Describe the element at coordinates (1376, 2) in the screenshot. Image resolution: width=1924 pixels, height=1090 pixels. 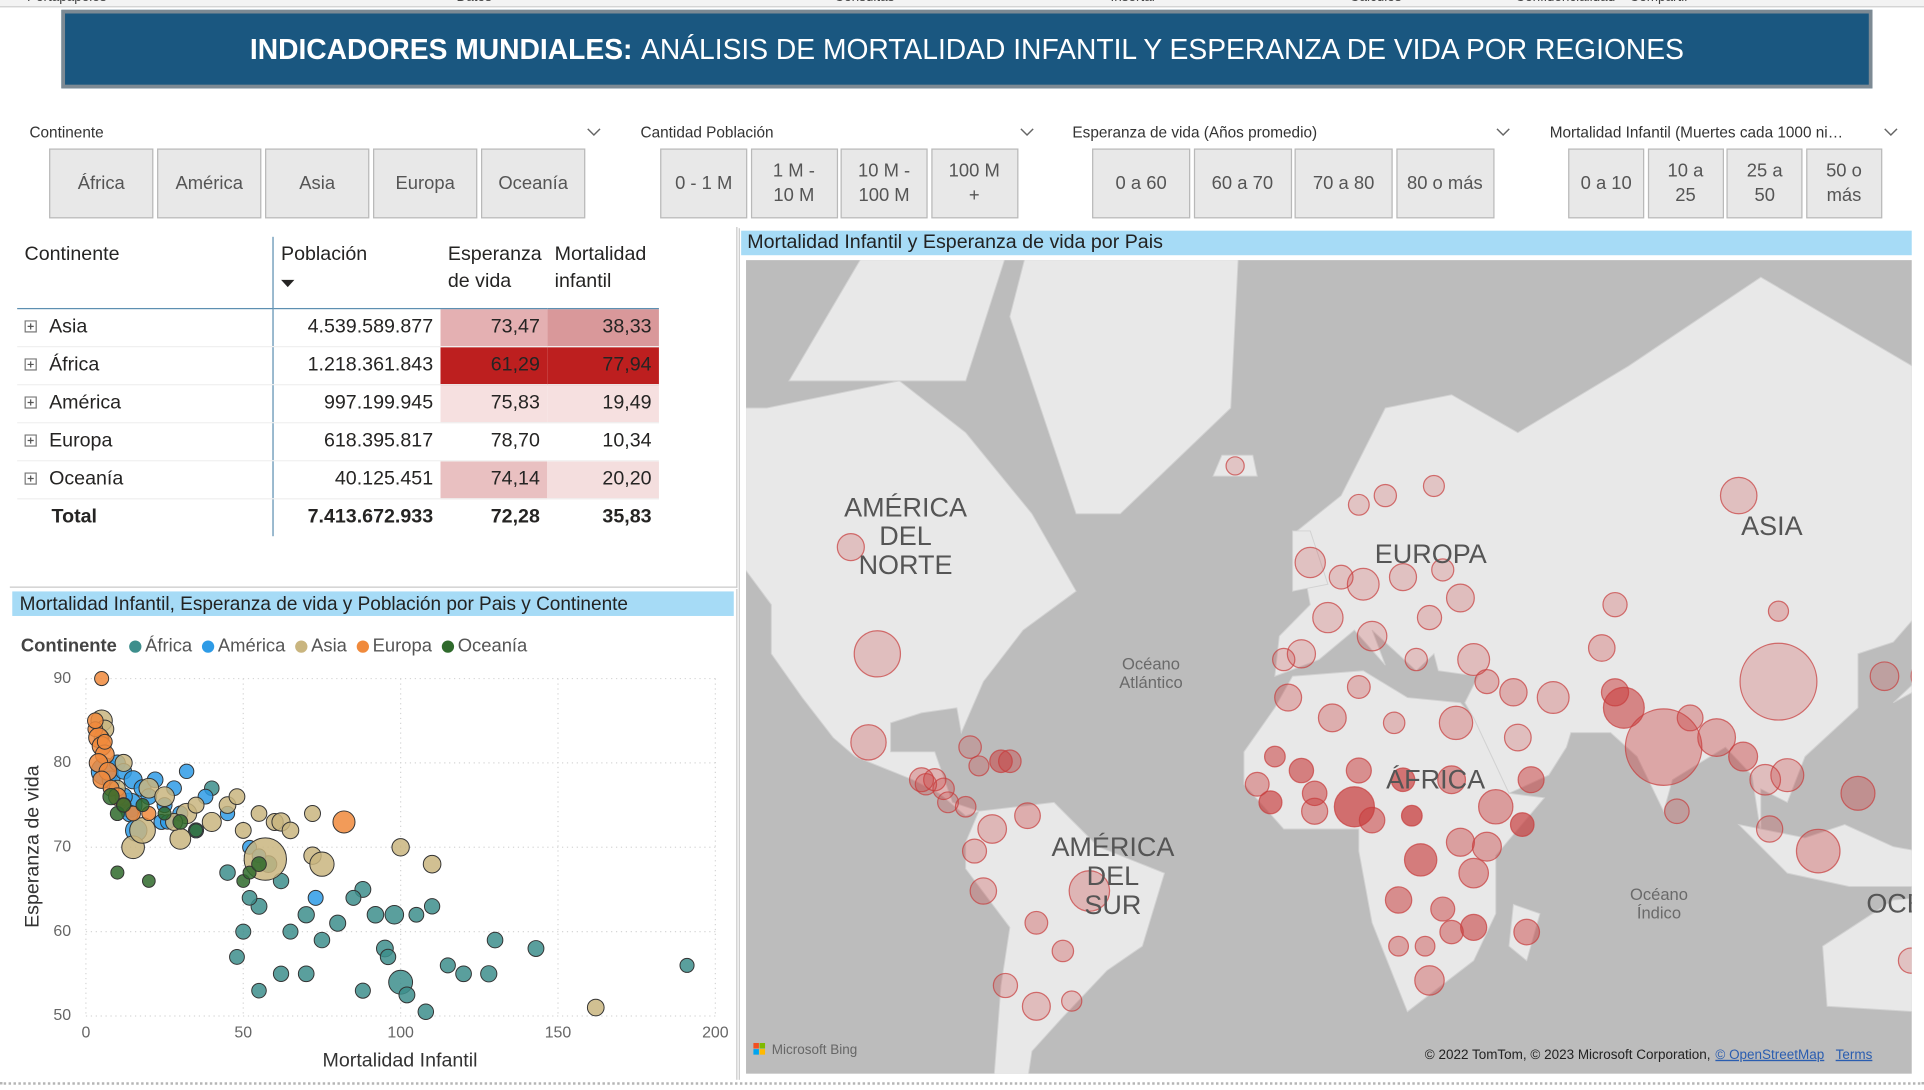
I see `ribbon-group: Cálculos` at that location.